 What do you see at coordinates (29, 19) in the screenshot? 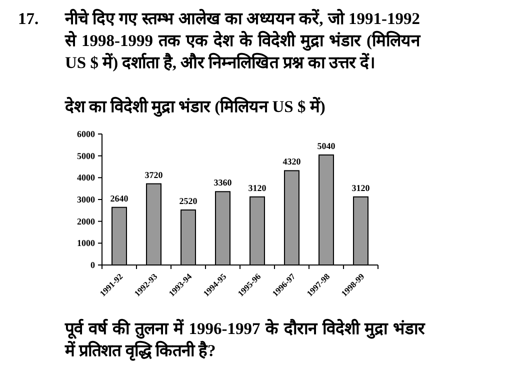
I see `annotation: 17.` at bounding box center [29, 19].